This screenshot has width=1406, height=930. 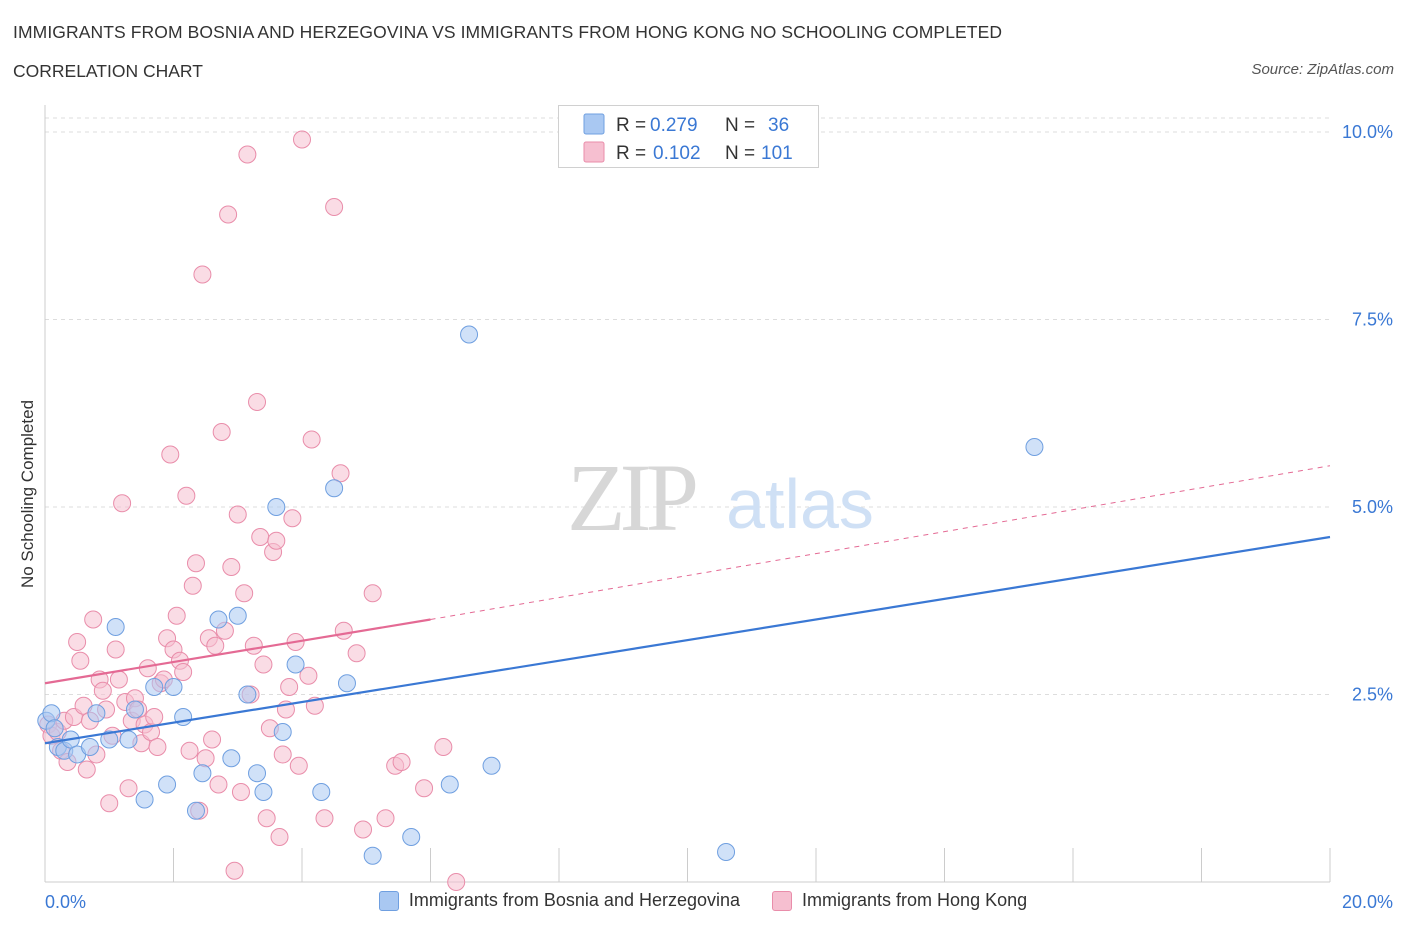 I want to click on trend-line-hong-kong-extension, so click(x=880, y=542).